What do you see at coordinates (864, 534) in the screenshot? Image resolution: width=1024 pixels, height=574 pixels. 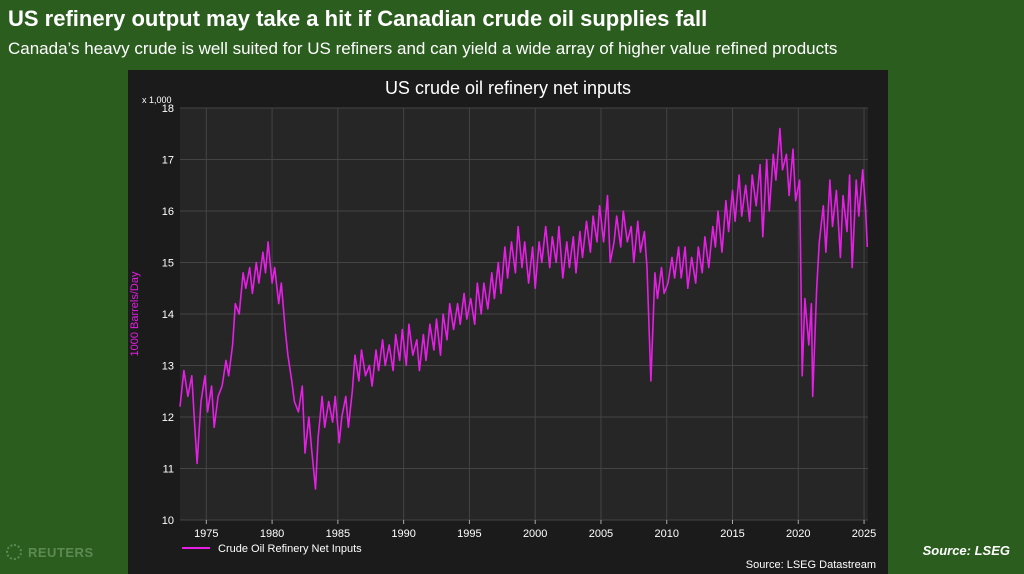 I see `x-tick-label: 2025` at bounding box center [864, 534].